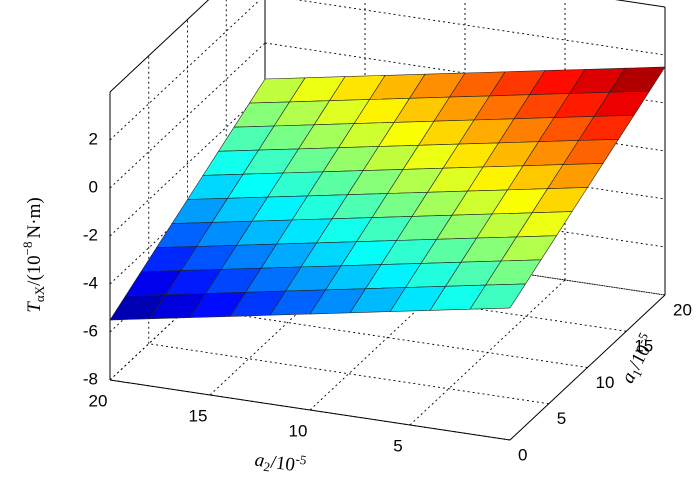 The width and height of the screenshot is (700, 499). I want to click on y-tick-label: 10, so click(605, 382).